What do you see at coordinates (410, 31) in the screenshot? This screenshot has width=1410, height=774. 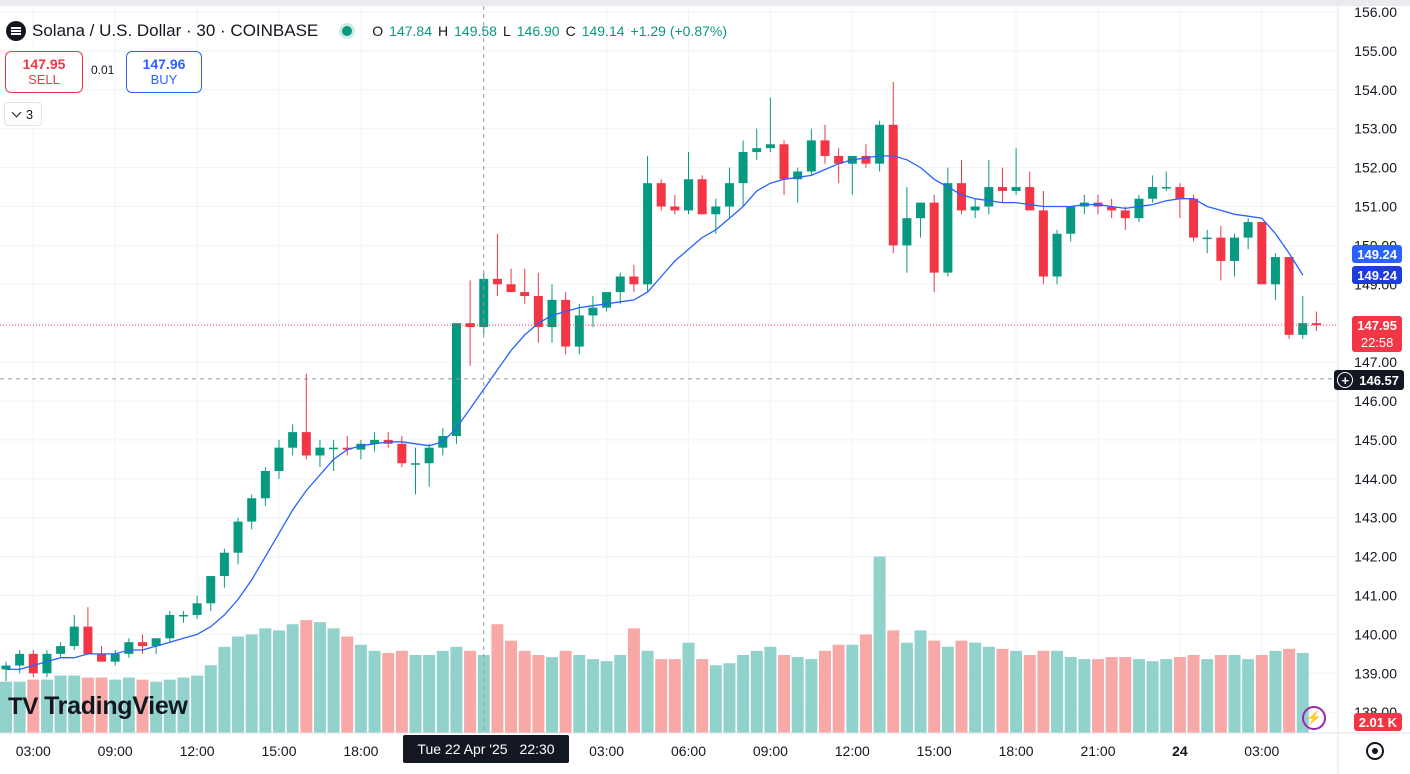 I see `open-value: 147.84` at bounding box center [410, 31].